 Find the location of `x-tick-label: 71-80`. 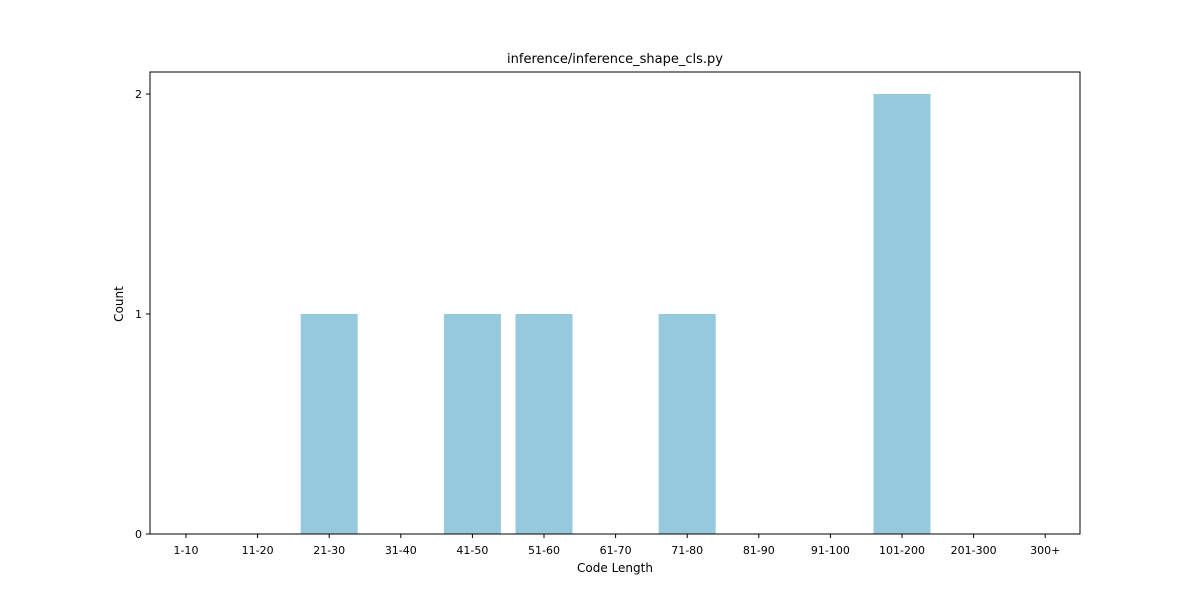

x-tick-label: 71-80 is located at coordinates (687, 550).